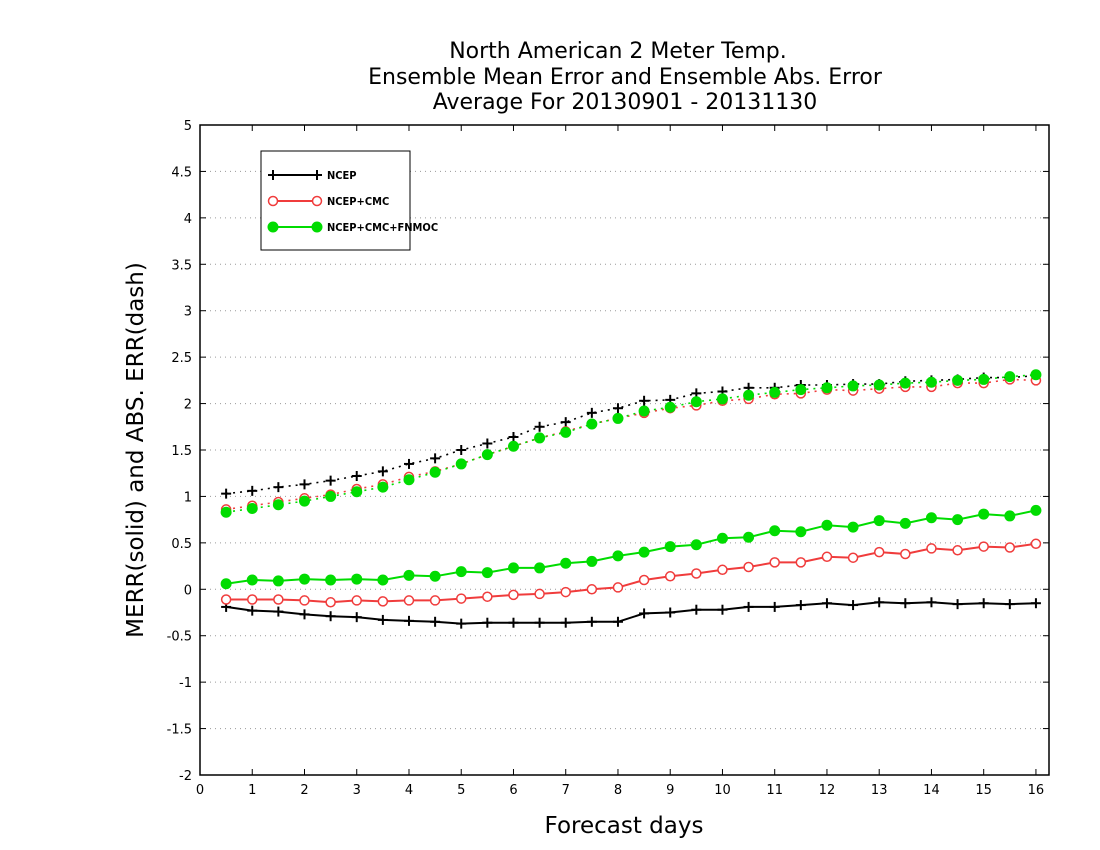 The height and width of the screenshot is (850, 1100). What do you see at coordinates (188, 590) in the screenshot?
I see `y-tick-label: 0` at bounding box center [188, 590].